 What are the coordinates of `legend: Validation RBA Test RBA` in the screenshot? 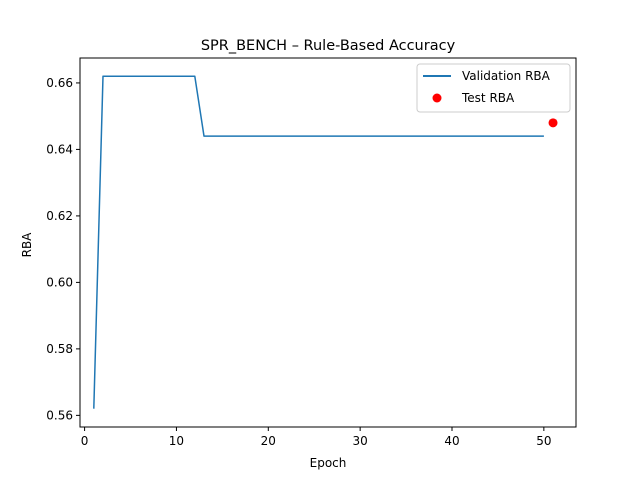 It's located at (493, 88).